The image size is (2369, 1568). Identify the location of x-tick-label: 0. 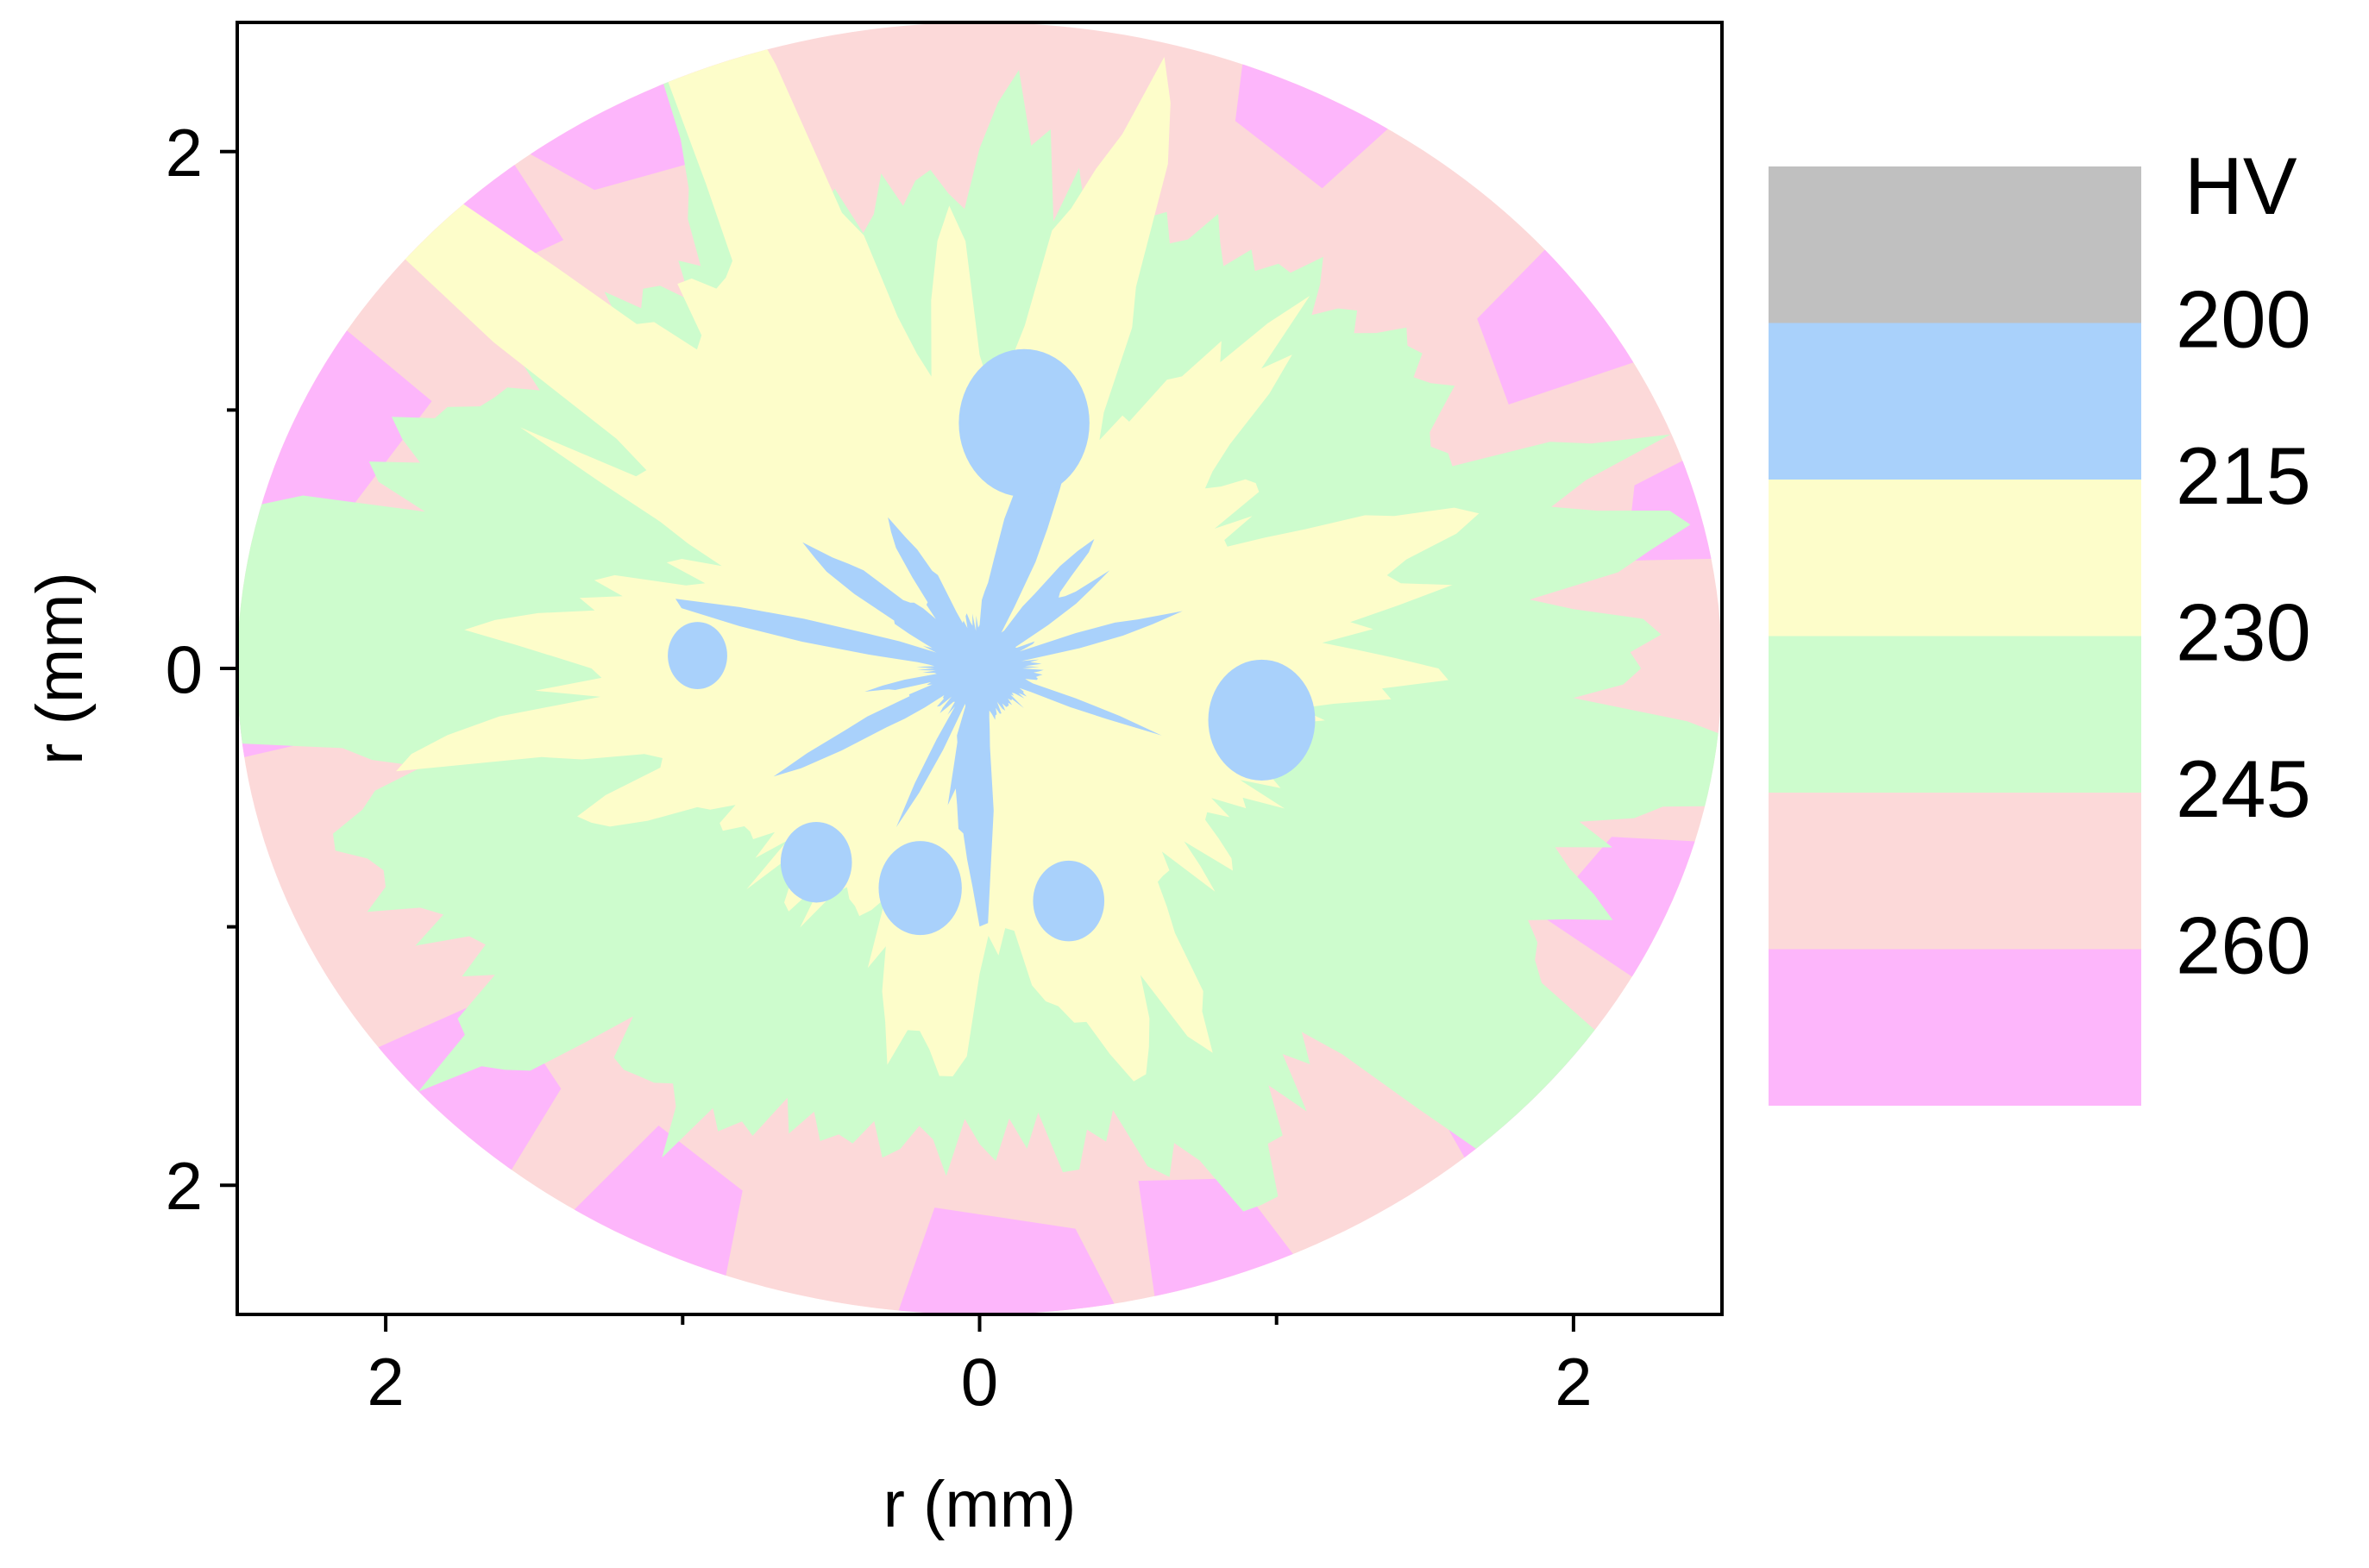
(980, 1382).